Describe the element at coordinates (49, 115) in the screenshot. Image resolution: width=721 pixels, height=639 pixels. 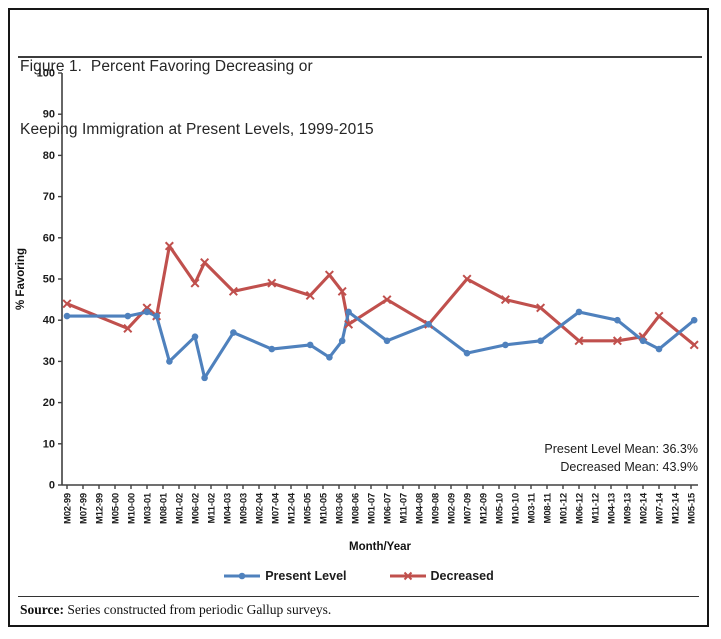
I see `y-tick-label: 90` at that location.